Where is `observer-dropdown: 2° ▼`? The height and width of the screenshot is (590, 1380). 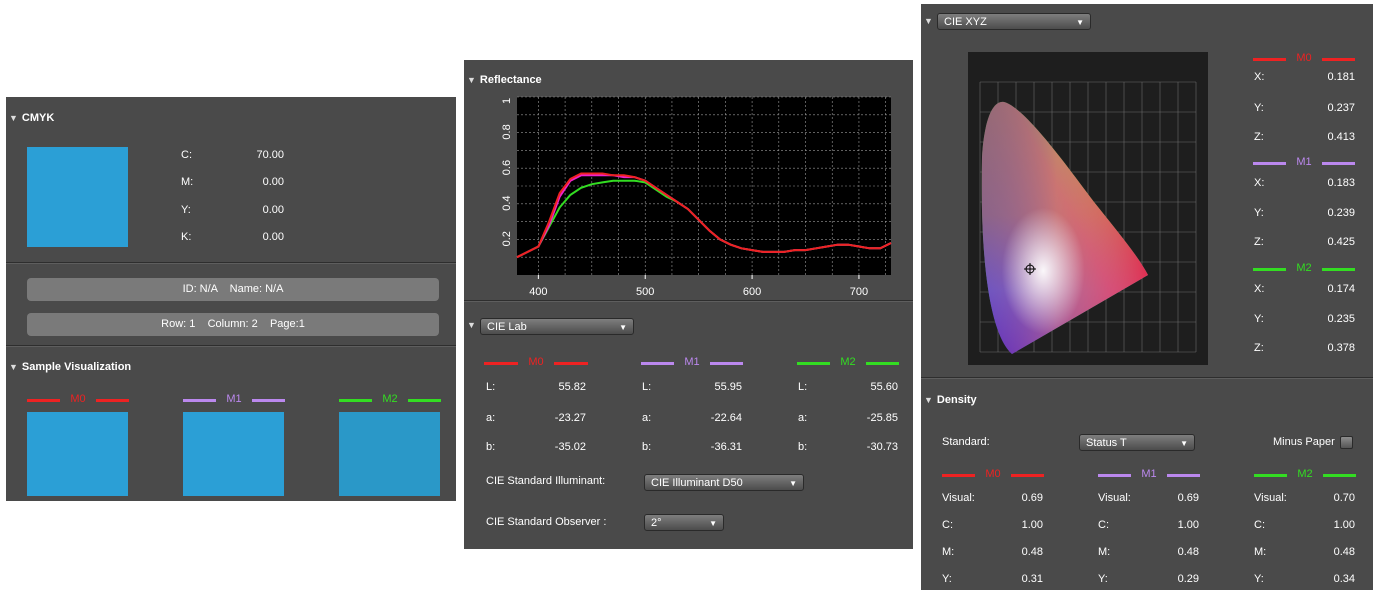 observer-dropdown: 2° ▼ is located at coordinates (684, 522).